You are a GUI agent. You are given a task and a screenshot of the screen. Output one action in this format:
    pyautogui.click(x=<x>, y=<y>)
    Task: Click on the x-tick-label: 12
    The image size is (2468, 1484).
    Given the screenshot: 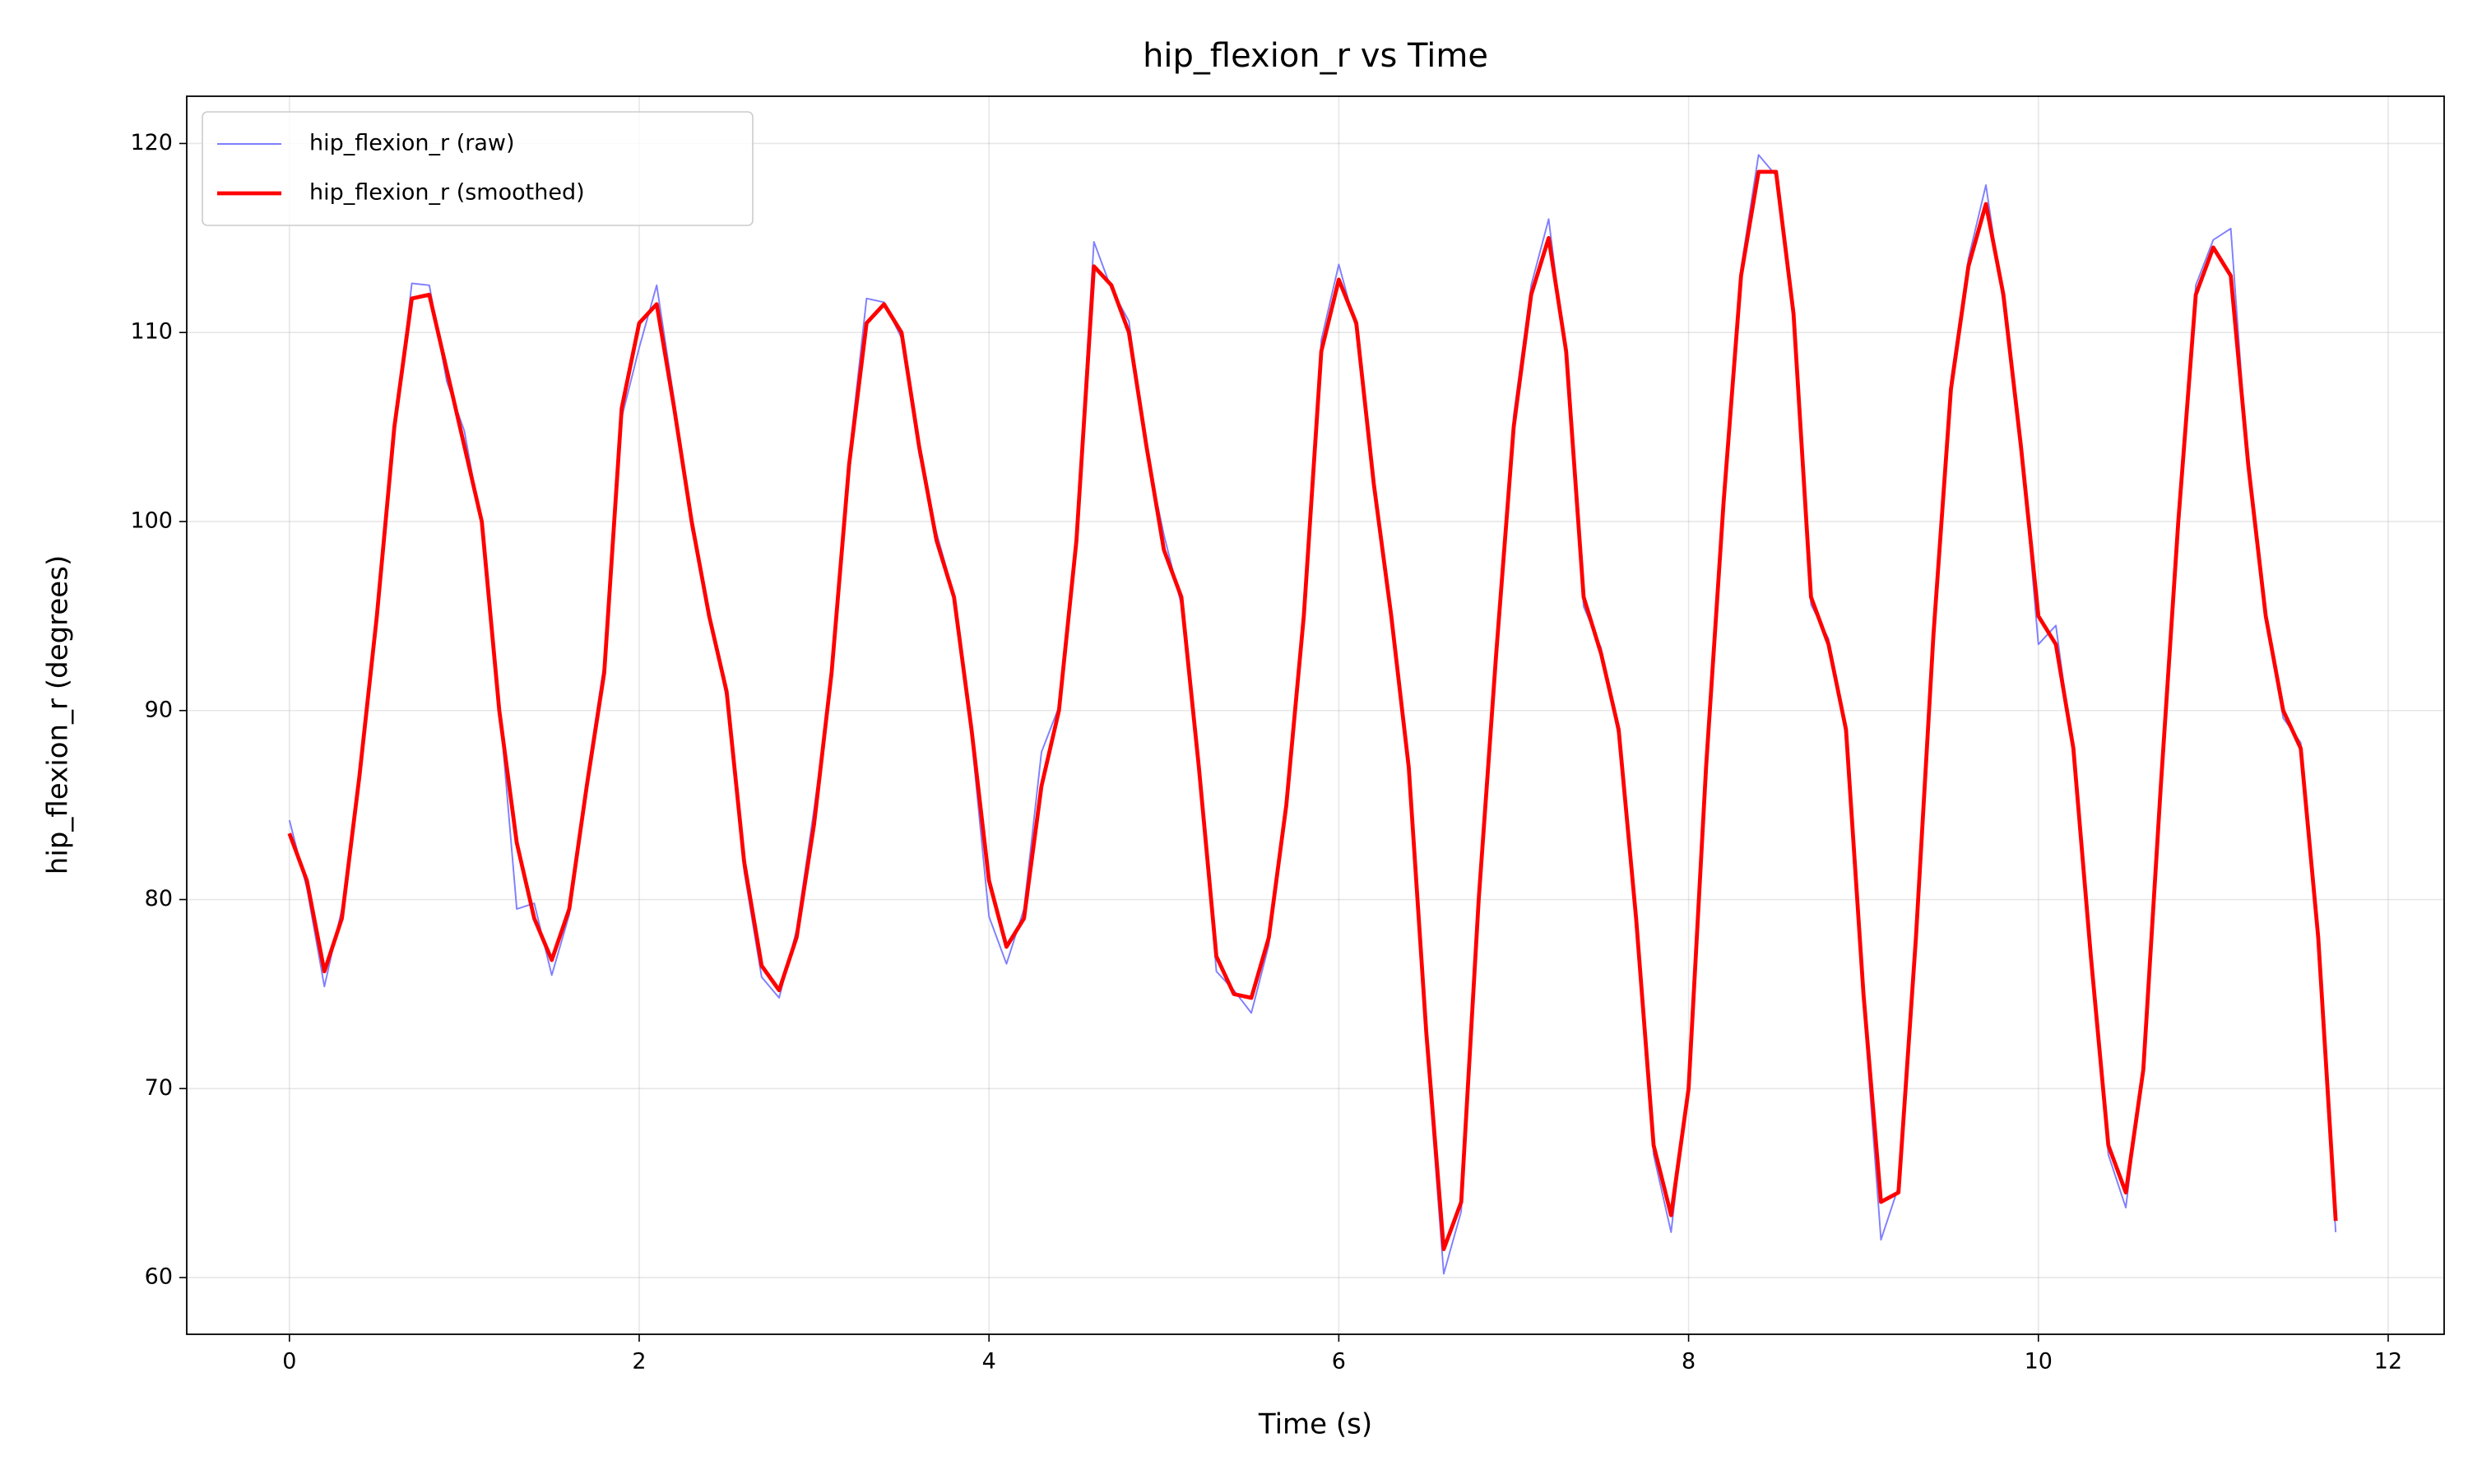 What is the action you would take?
    pyautogui.click(x=2388, y=1362)
    